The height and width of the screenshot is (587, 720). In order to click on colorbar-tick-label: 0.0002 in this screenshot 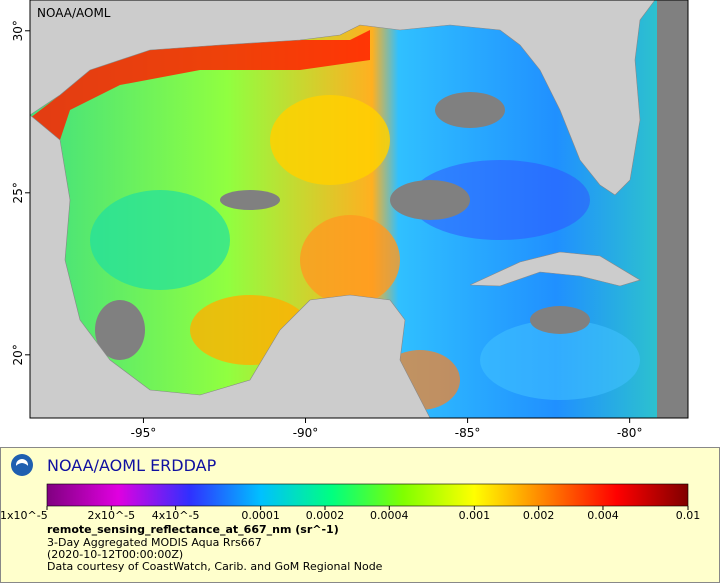, I will do `click(325, 515)`.